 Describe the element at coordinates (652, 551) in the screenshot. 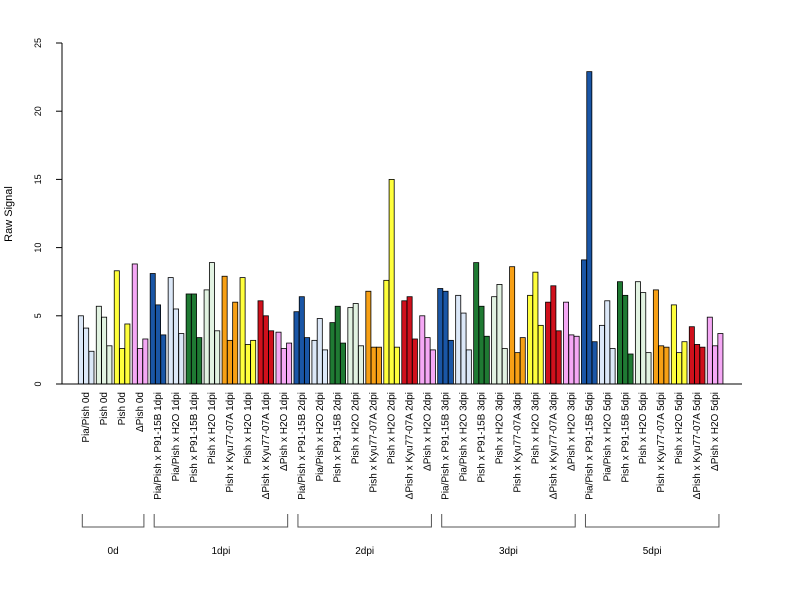

I see `group-label: 5dpi` at that location.